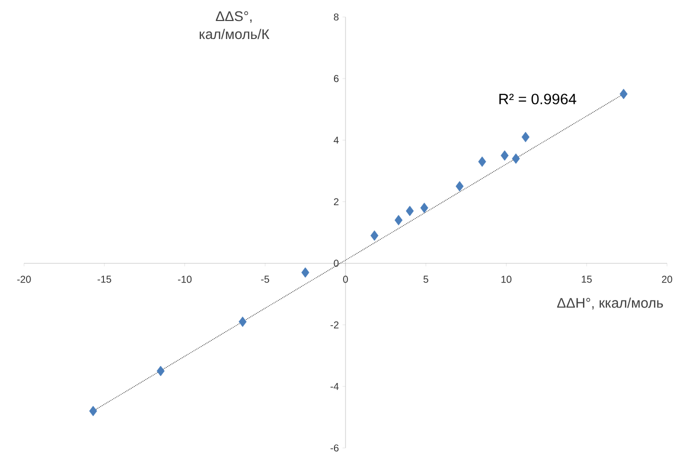  I want to click on x-tick-label: -20, so click(24, 279).